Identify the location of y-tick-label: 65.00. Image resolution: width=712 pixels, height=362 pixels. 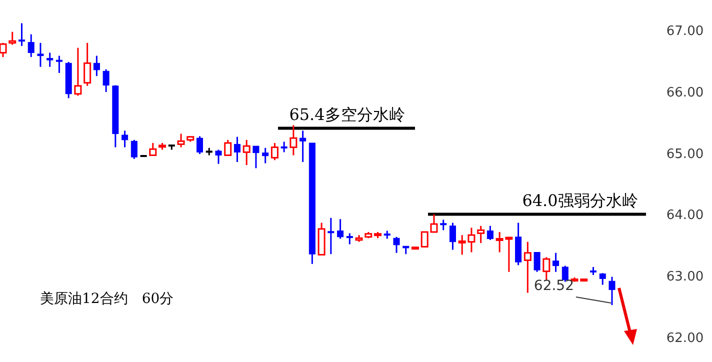
(685, 154).